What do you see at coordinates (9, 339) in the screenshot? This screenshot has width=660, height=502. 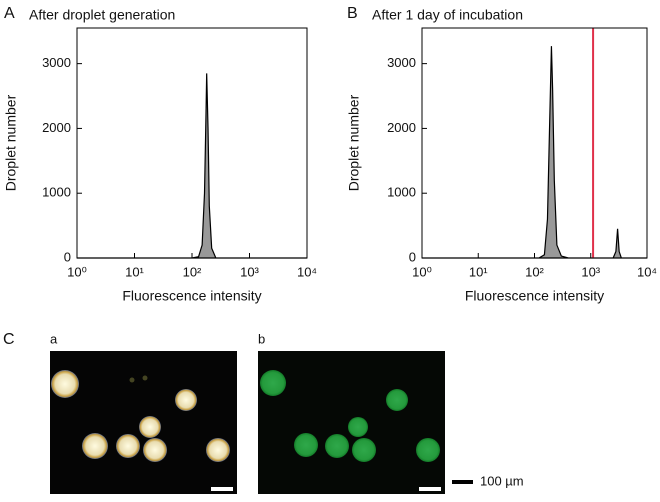 I see `panel-label: C` at bounding box center [9, 339].